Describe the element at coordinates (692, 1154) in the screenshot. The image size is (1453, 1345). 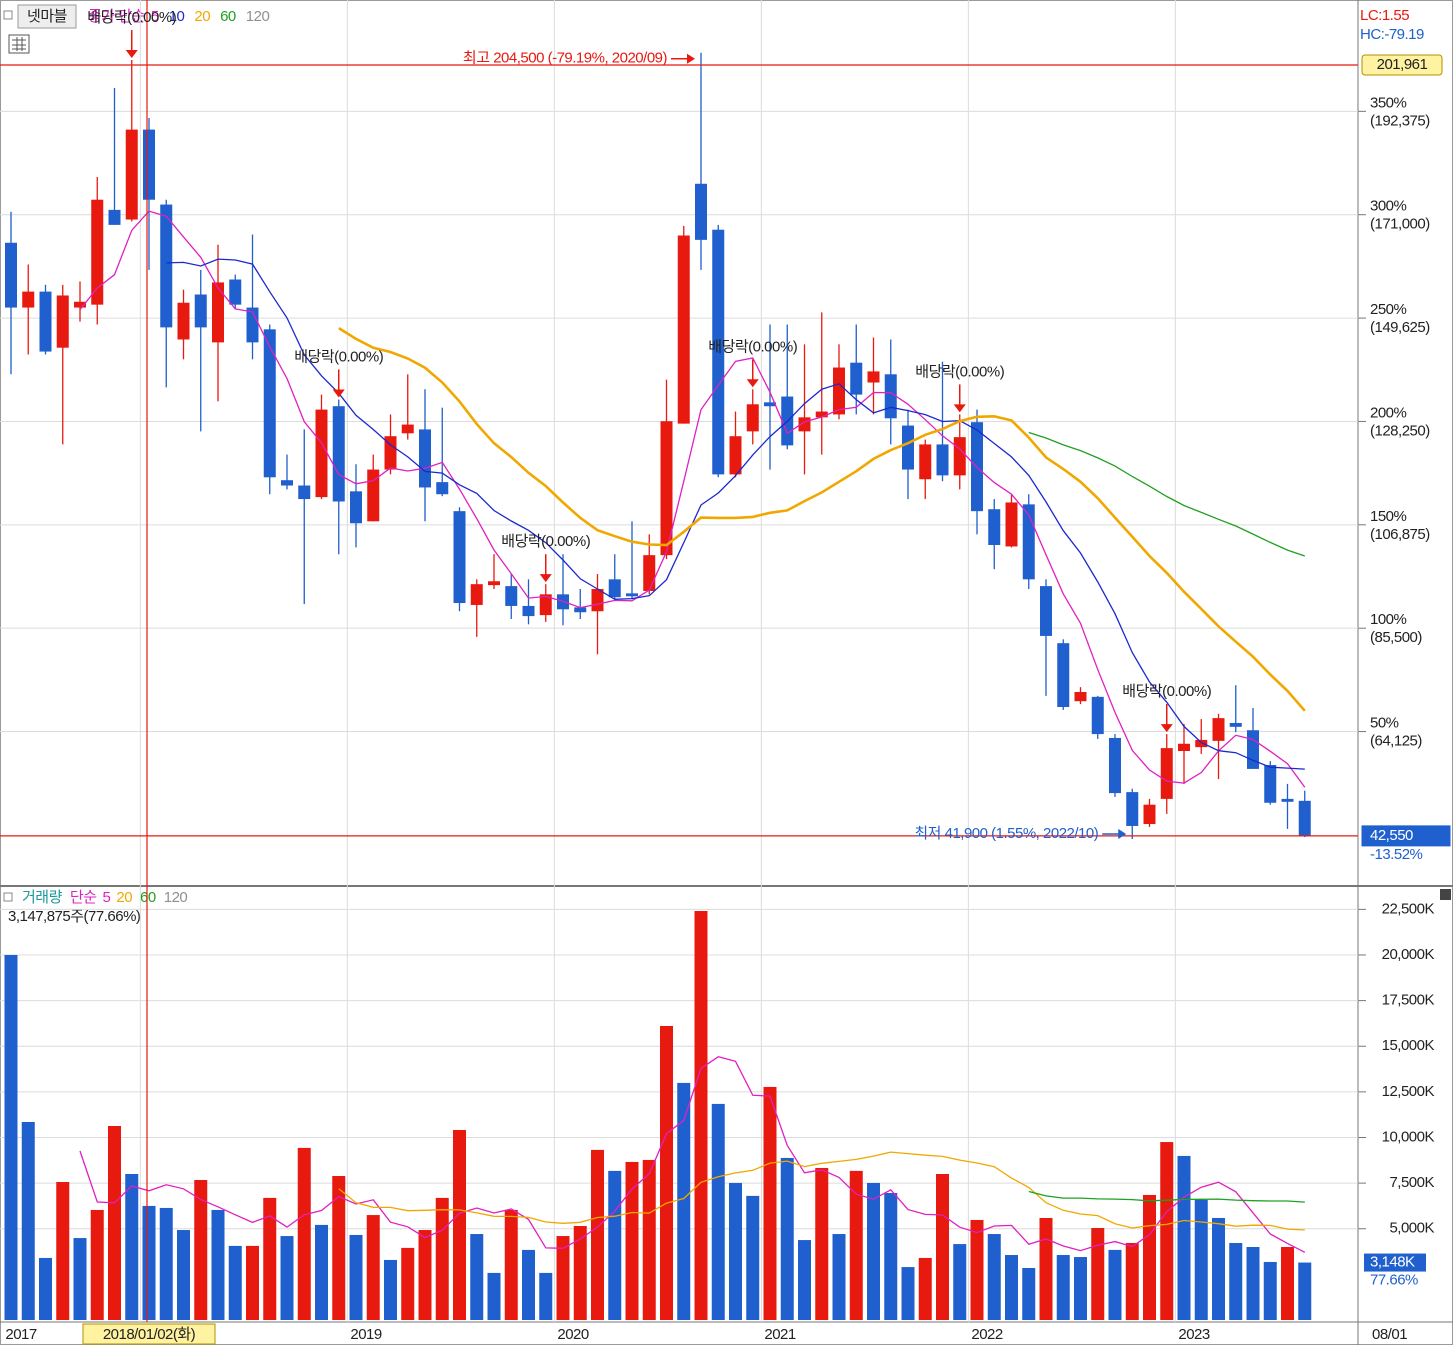
I see `moving-average` at that location.